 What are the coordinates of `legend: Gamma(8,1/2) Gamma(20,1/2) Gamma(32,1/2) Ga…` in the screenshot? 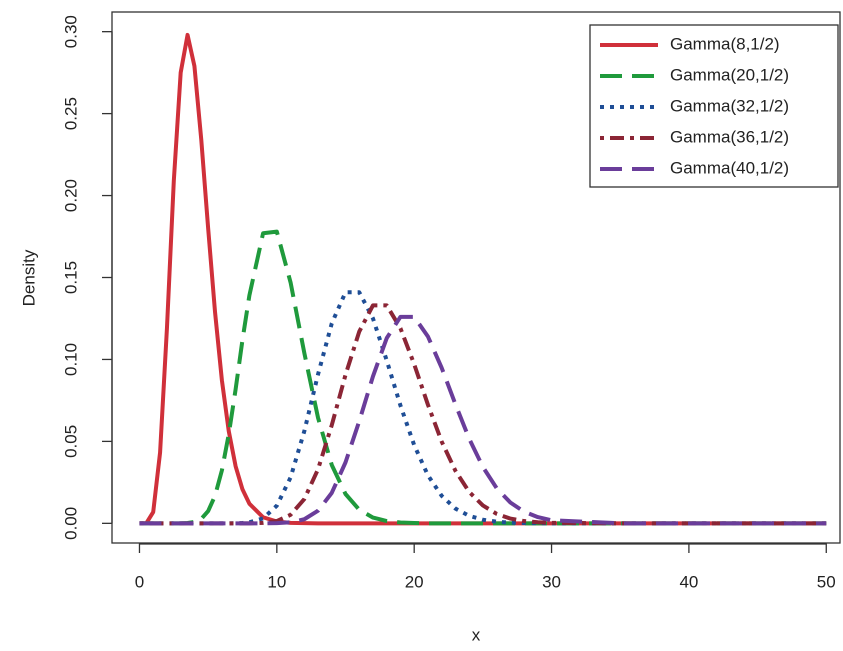 It's located at (714, 106).